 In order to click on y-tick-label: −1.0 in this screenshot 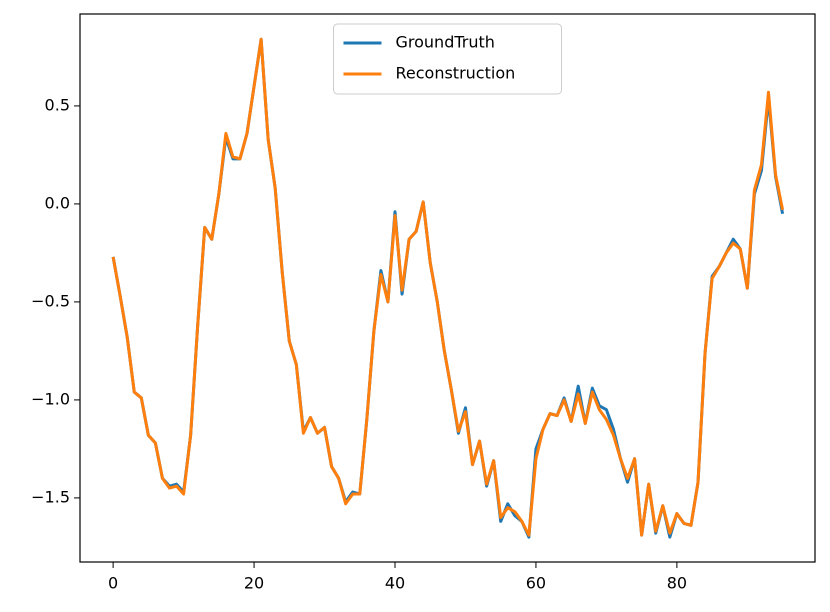, I will do `click(50, 398)`.